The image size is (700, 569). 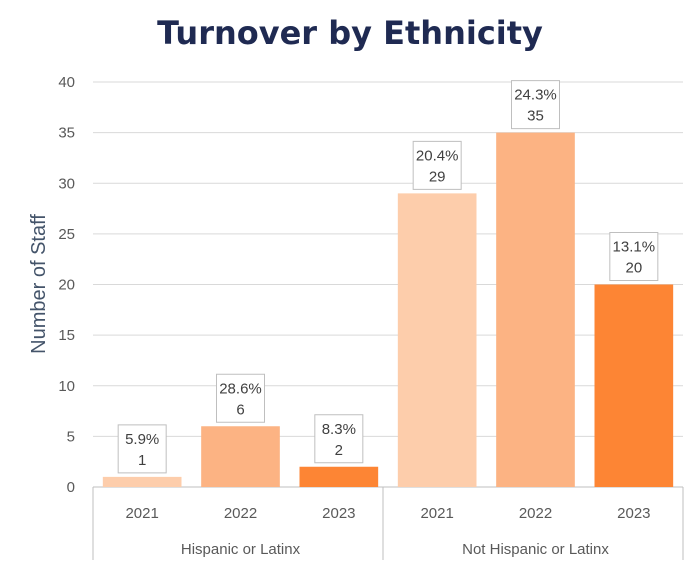 What do you see at coordinates (535, 549) in the screenshot?
I see `x-group-label: Not Hispanic or Latinx` at bounding box center [535, 549].